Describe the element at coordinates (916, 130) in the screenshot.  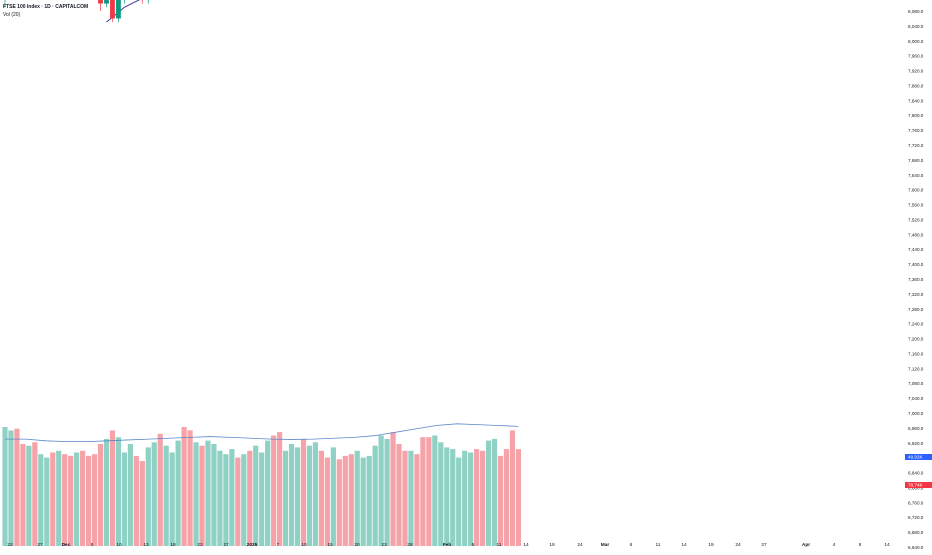
I see `y-tick-label: 7,760.0` at that location.